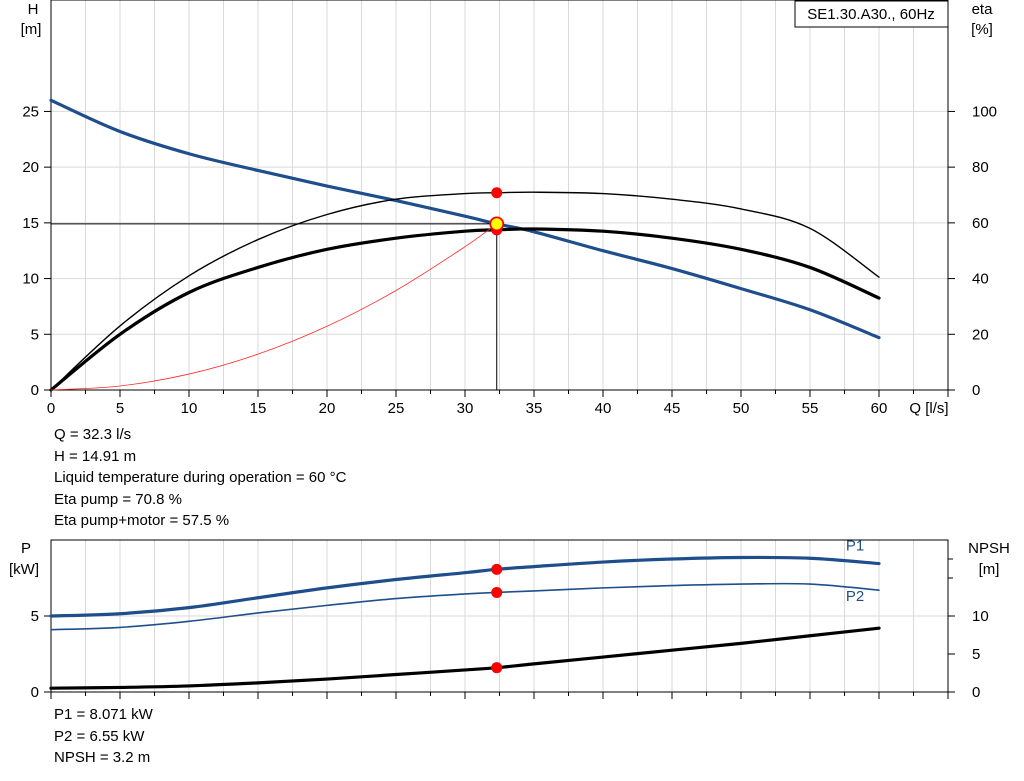 Image resolution: width=1024 pixels, height=781 pixels. Describe the element at coordinates (672, 408) in the screenshot. I see `x-tick-label: 45` at that location.